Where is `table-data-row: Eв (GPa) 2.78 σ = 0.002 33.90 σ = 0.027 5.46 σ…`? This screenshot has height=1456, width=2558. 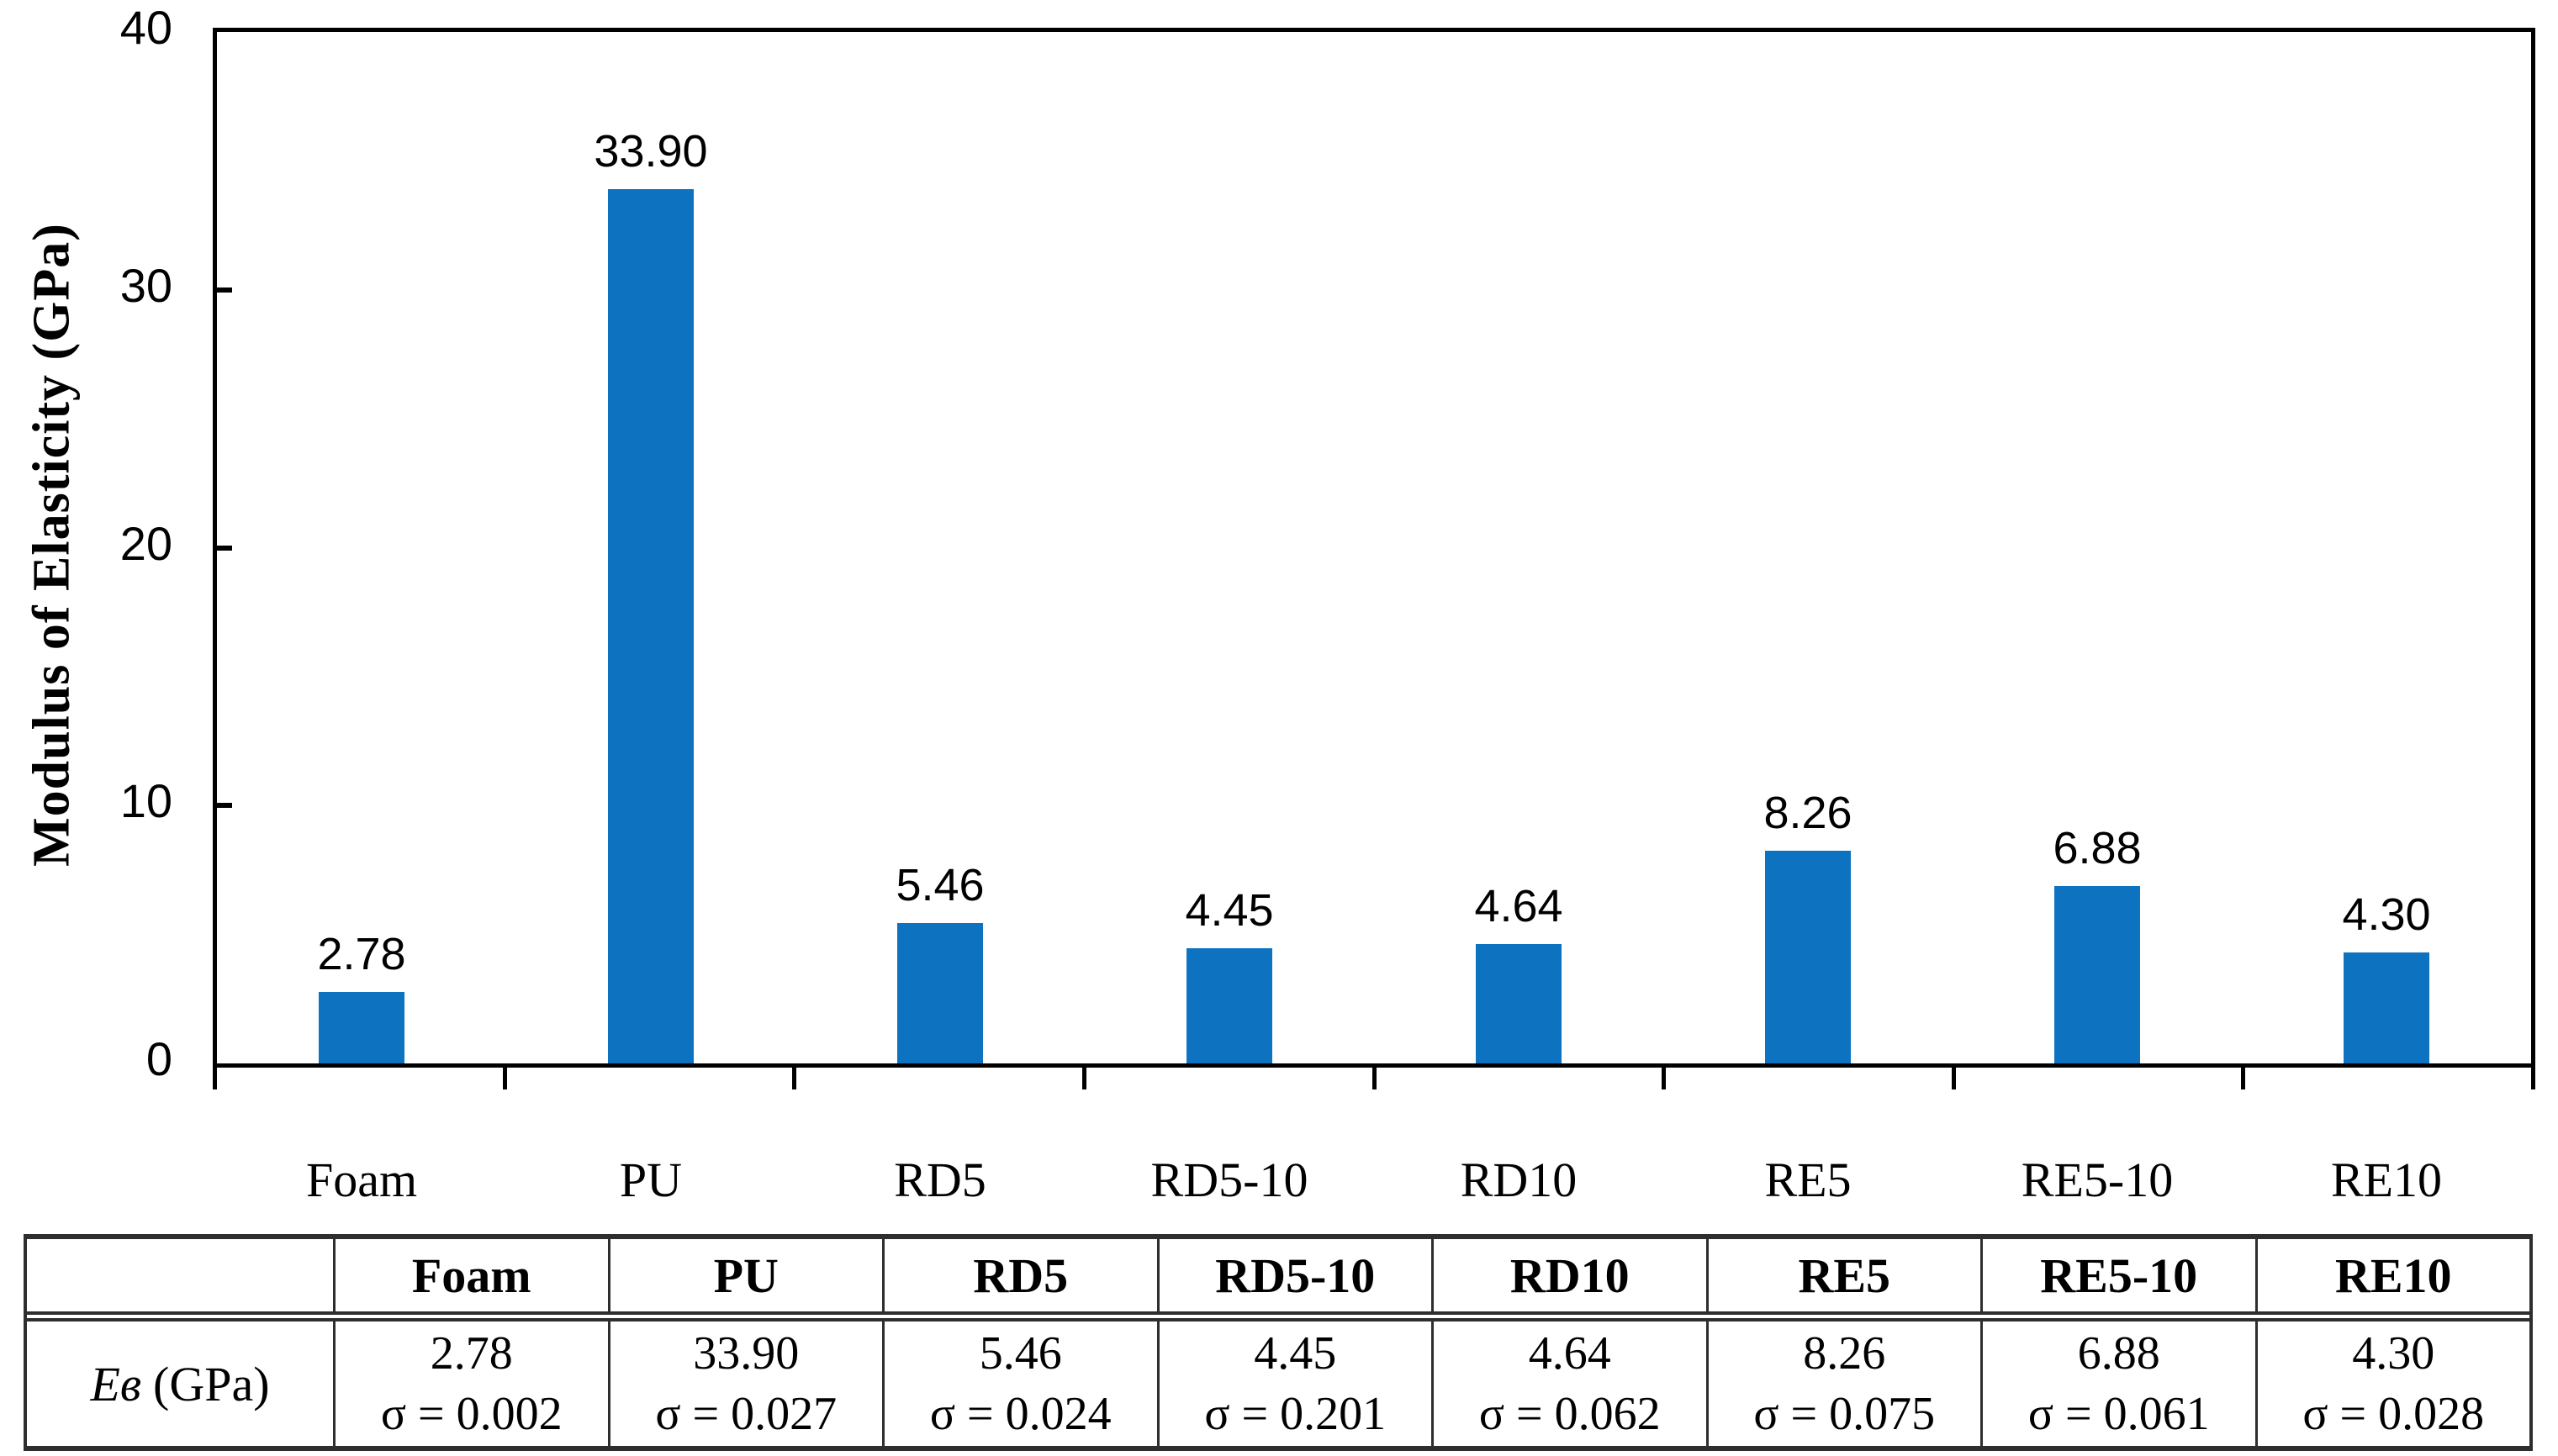
table-data-row: Eв (GPa) 2.78 σ = 0.002 33.90 σ = 0.027 5.46 σ… is located at coordinates (1278, 1383).